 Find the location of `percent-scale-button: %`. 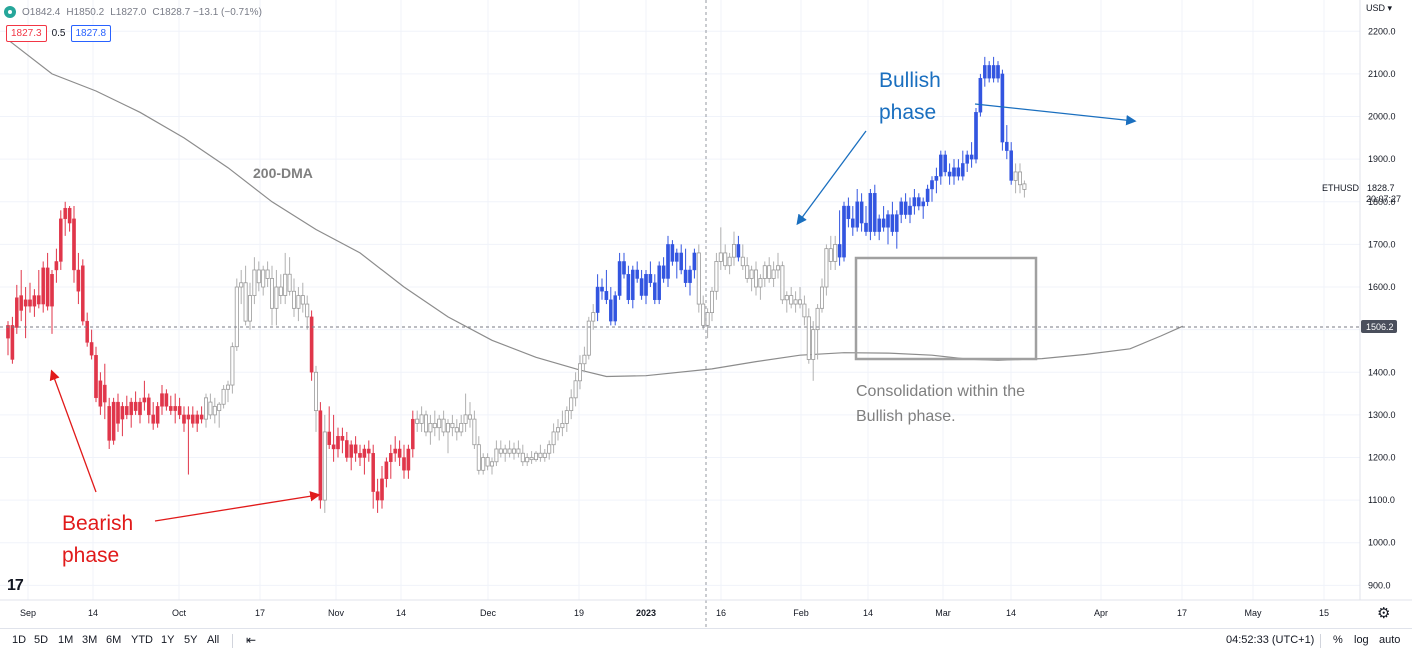

percent-scale-button: % is located at coordinates (1338, 640).